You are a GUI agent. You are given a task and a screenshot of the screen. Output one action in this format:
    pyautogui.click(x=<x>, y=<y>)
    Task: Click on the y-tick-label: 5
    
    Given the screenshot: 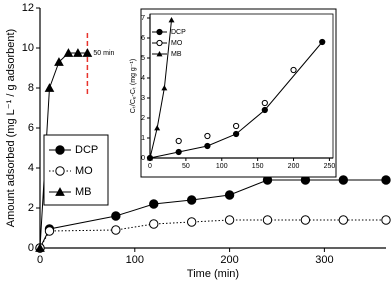 What is the action you would take?
    pyautogui.click(x=143, y=58)
    